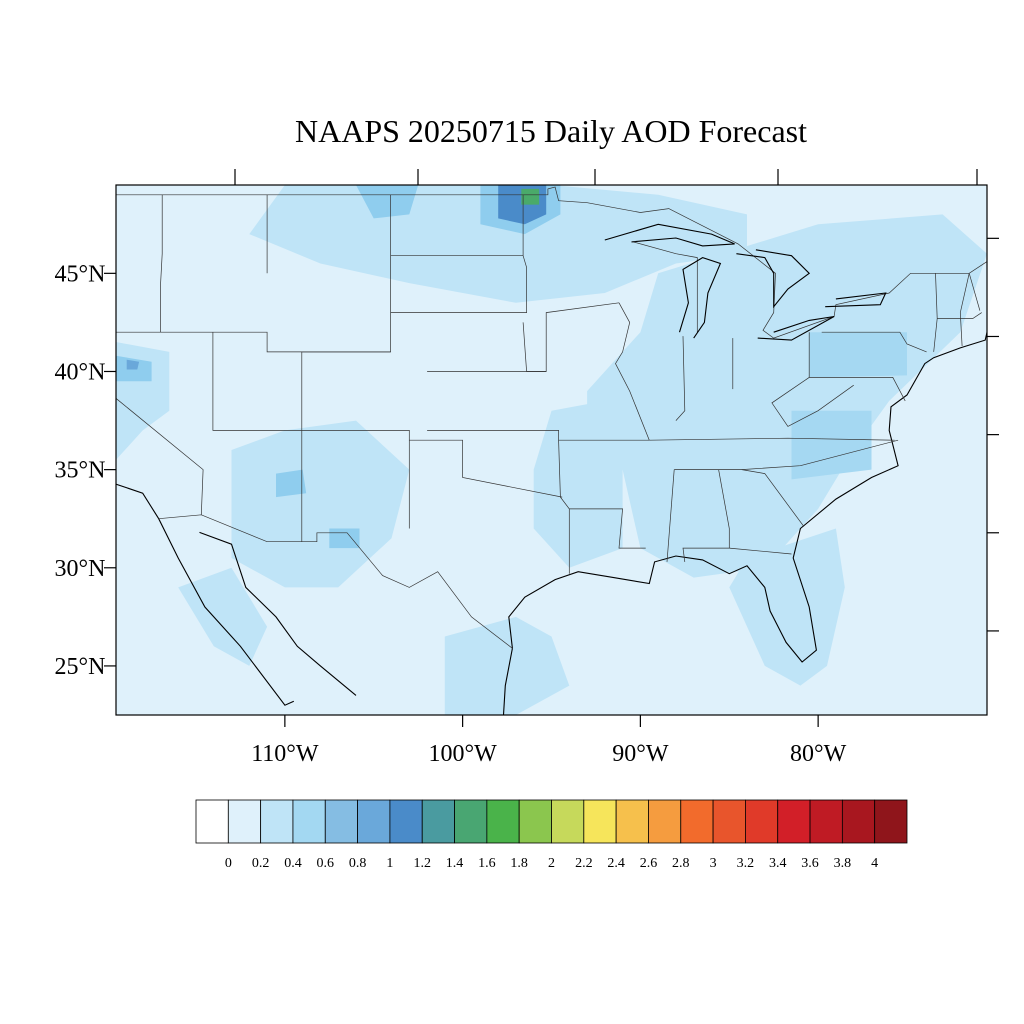 The width and height of the screenshot is (1024, 1024). I want to click on colorbar-label: 0.4, so click(293, 863).